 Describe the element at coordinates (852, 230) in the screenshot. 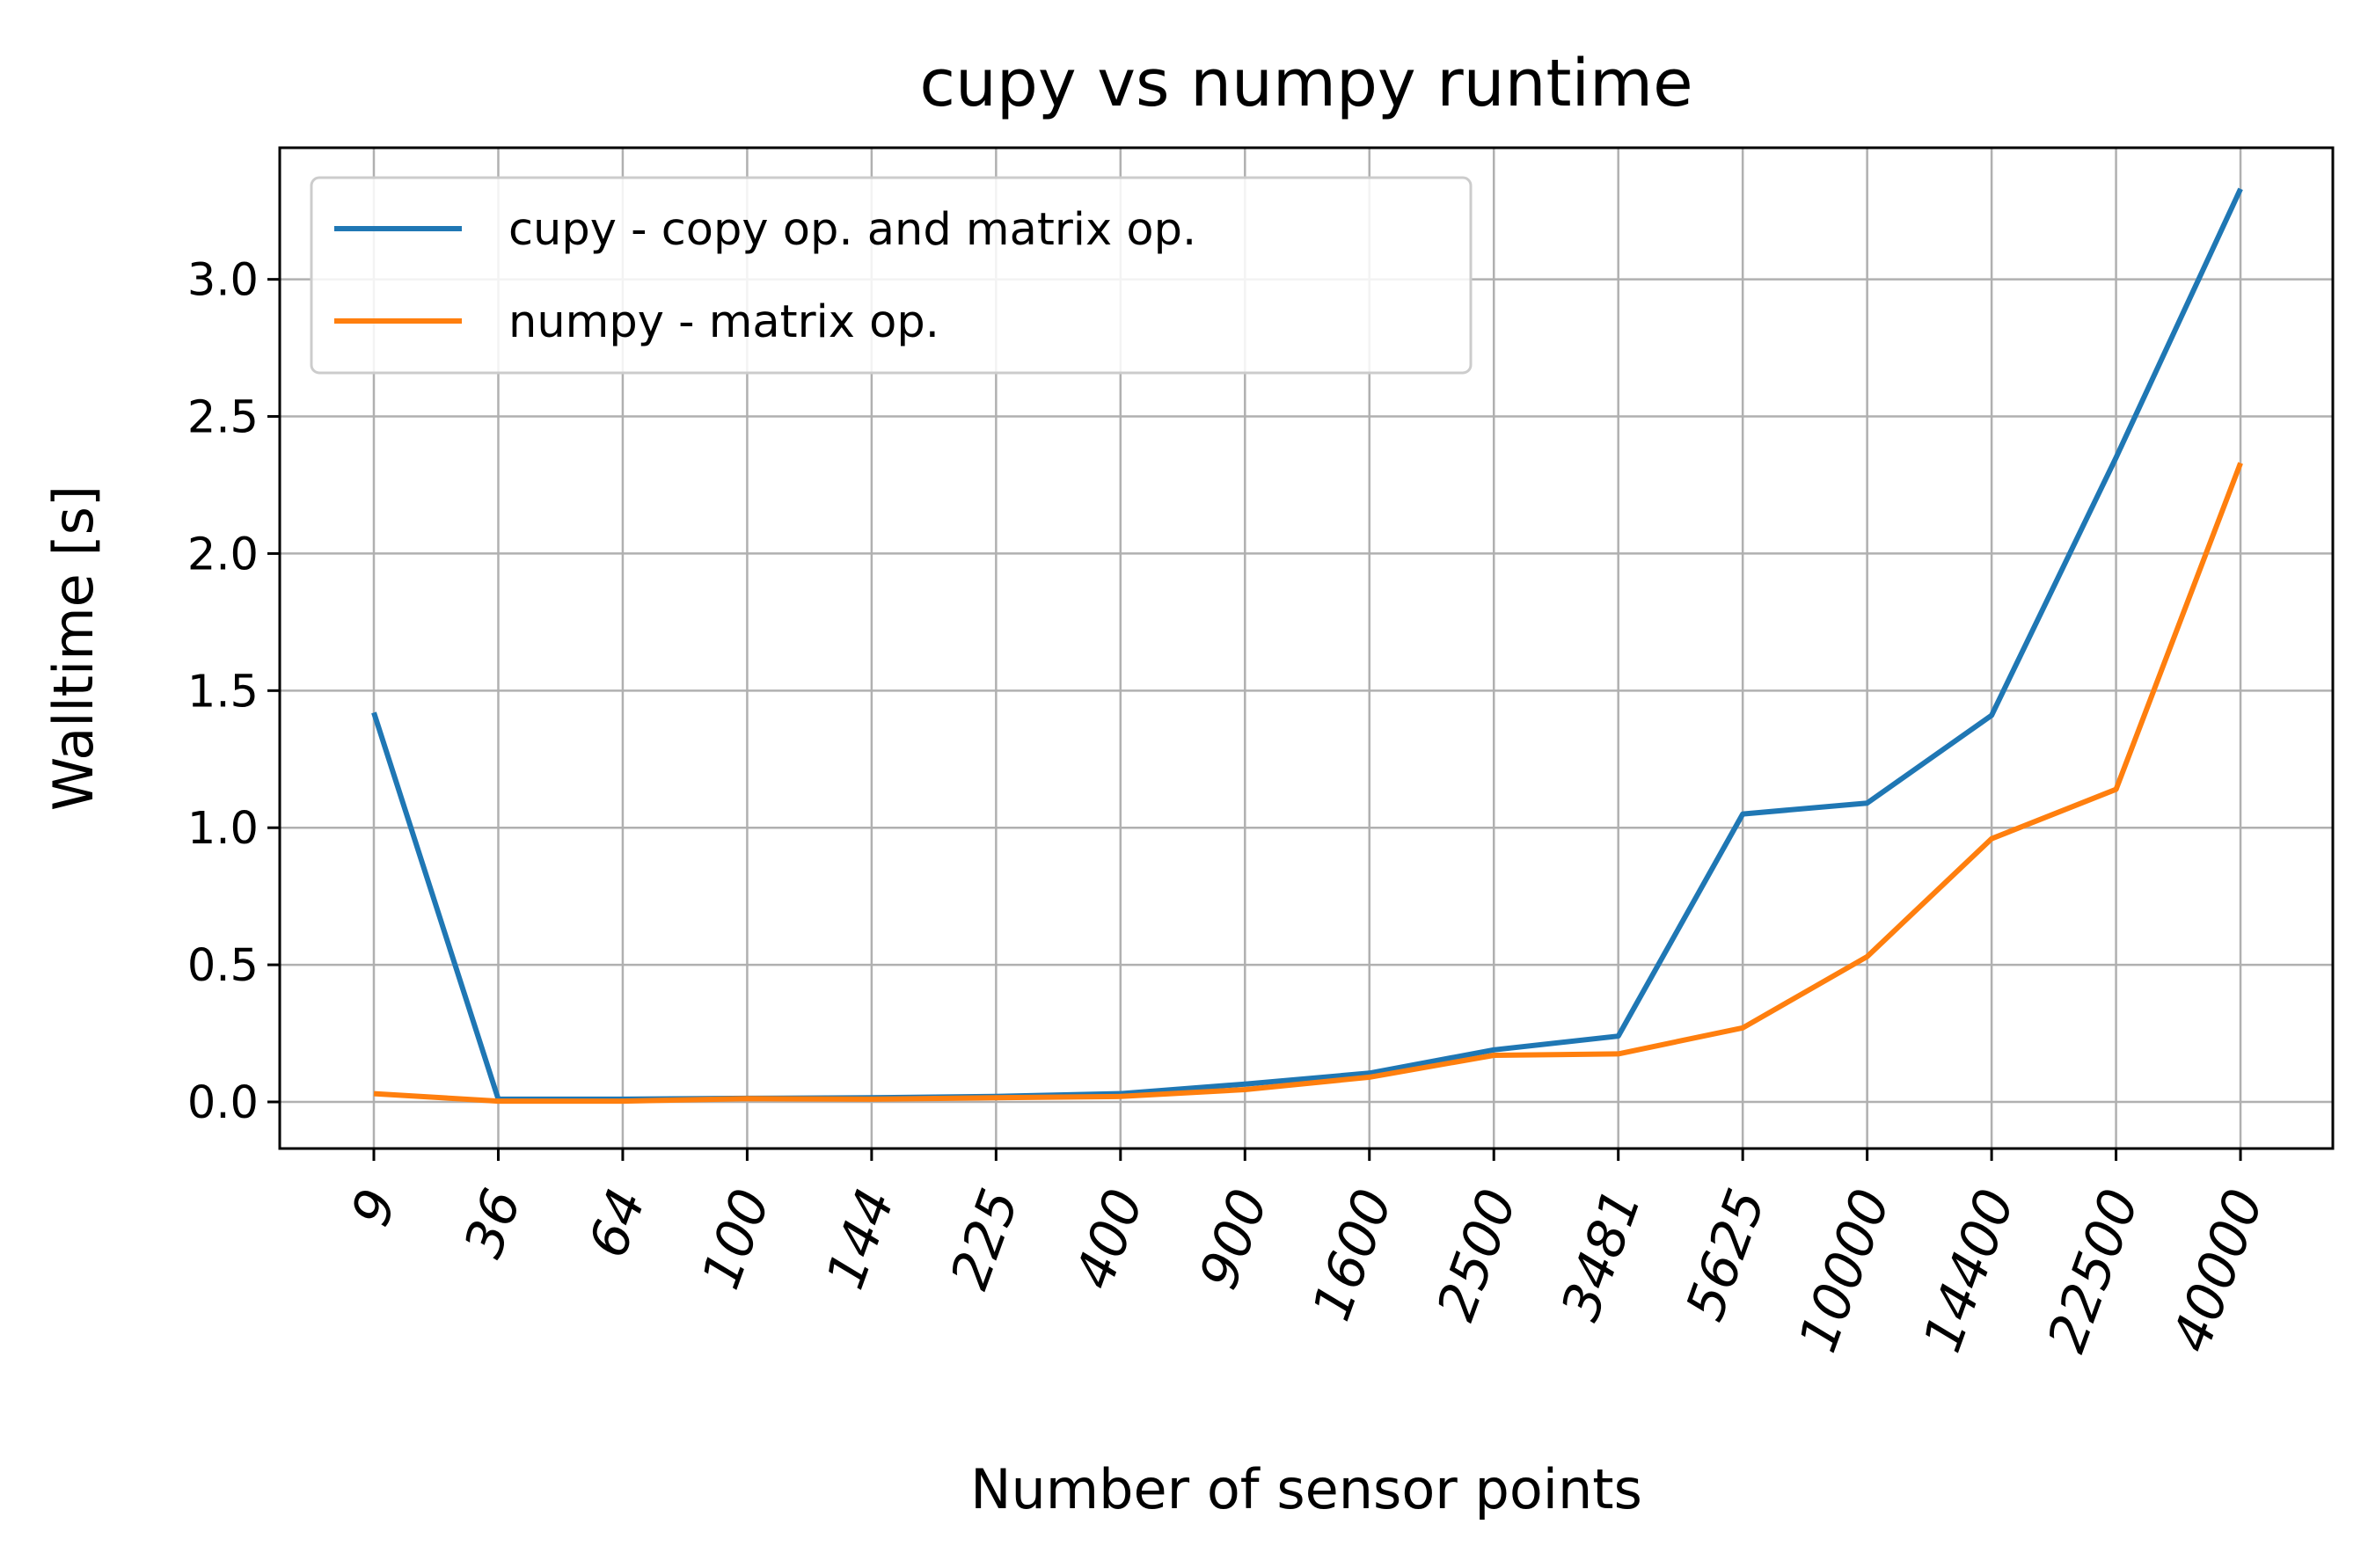

I see `legend-label-cupy: cupy - copy op. and matrix op.` at that location.